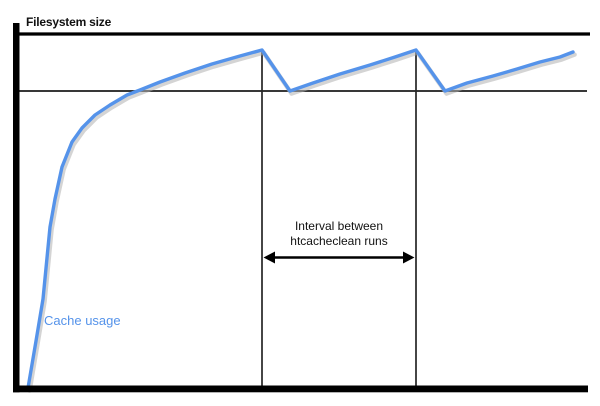 This screenshot has width=600, height=406. Describe the element at coordinates (82, 320) in the screenshot. I see `cache-usage-series-label: Cache usage` at that location.